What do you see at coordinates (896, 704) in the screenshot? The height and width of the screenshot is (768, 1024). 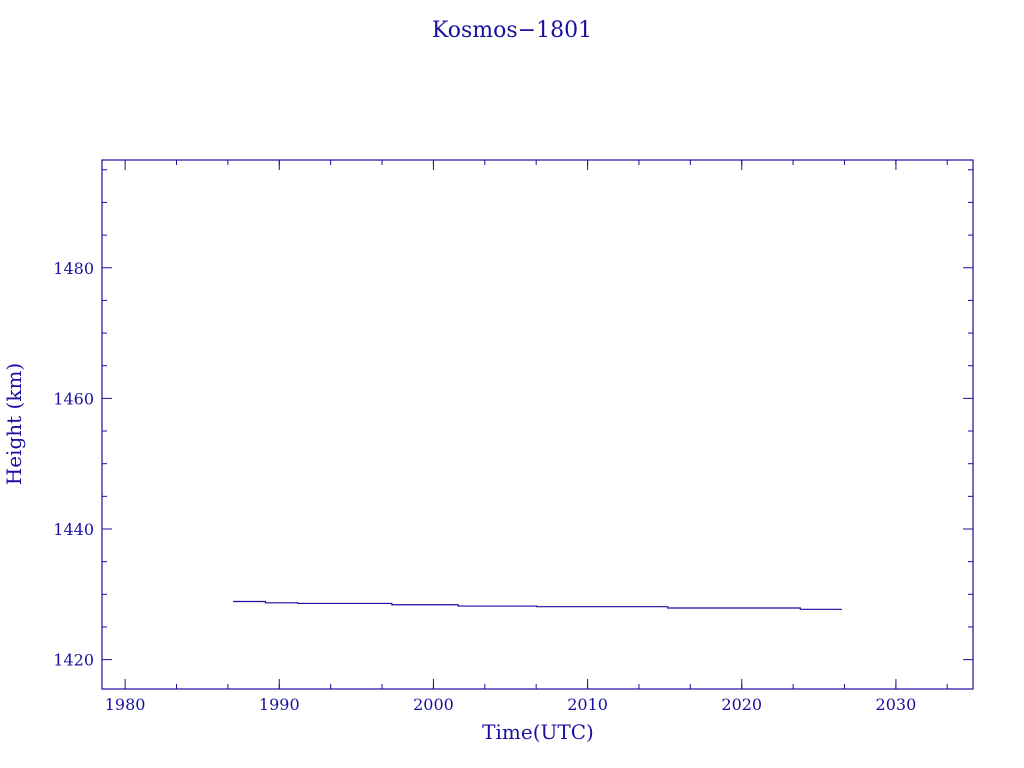 I see `x-tick-label: 2030` at bounding box center [896, 704].